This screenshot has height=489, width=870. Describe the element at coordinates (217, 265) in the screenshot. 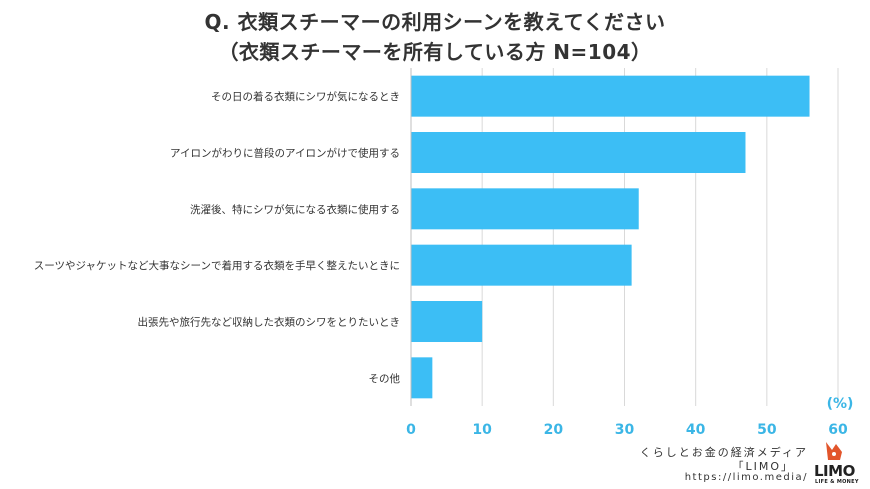

I see `category-label: スーツやジャケットなど大事なシーンで着用する衣類を手早く整えたいときに` at that location.